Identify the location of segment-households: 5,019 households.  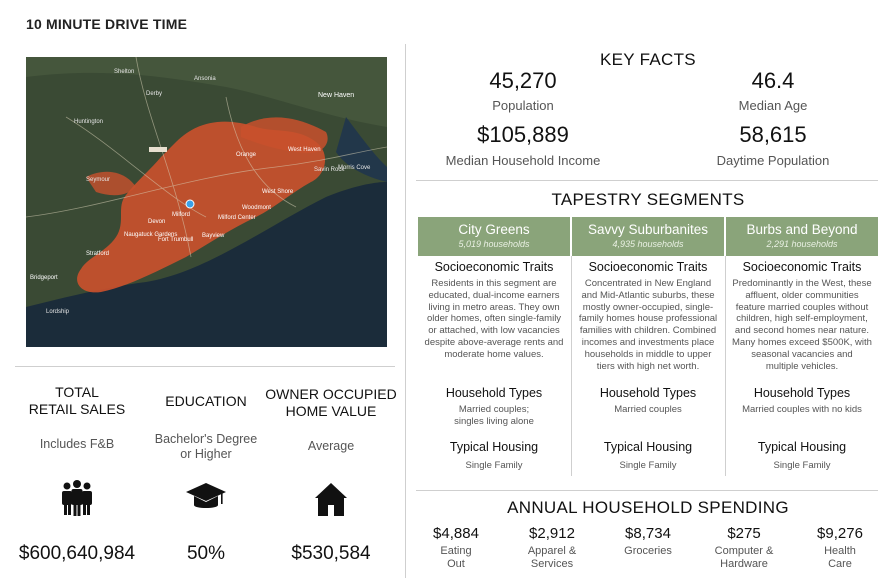
(494, 244).